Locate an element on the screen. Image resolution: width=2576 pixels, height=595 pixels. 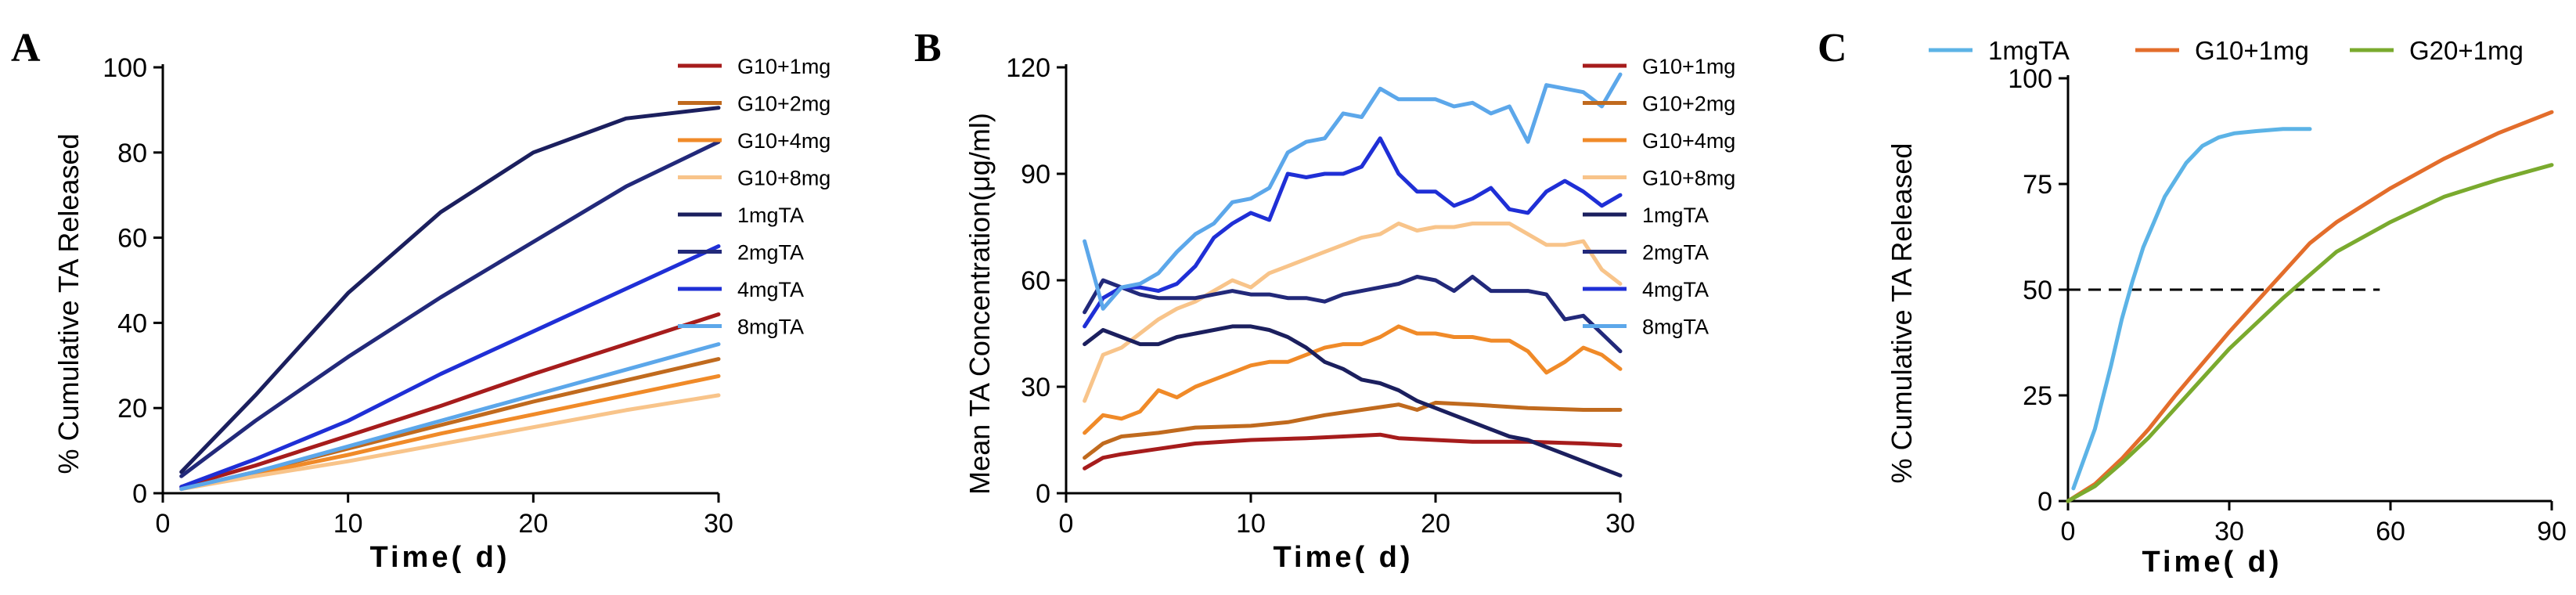
panel-b-ylabel: Mean TA Concentration(μg/ml) is located at coordinates (980, 304).